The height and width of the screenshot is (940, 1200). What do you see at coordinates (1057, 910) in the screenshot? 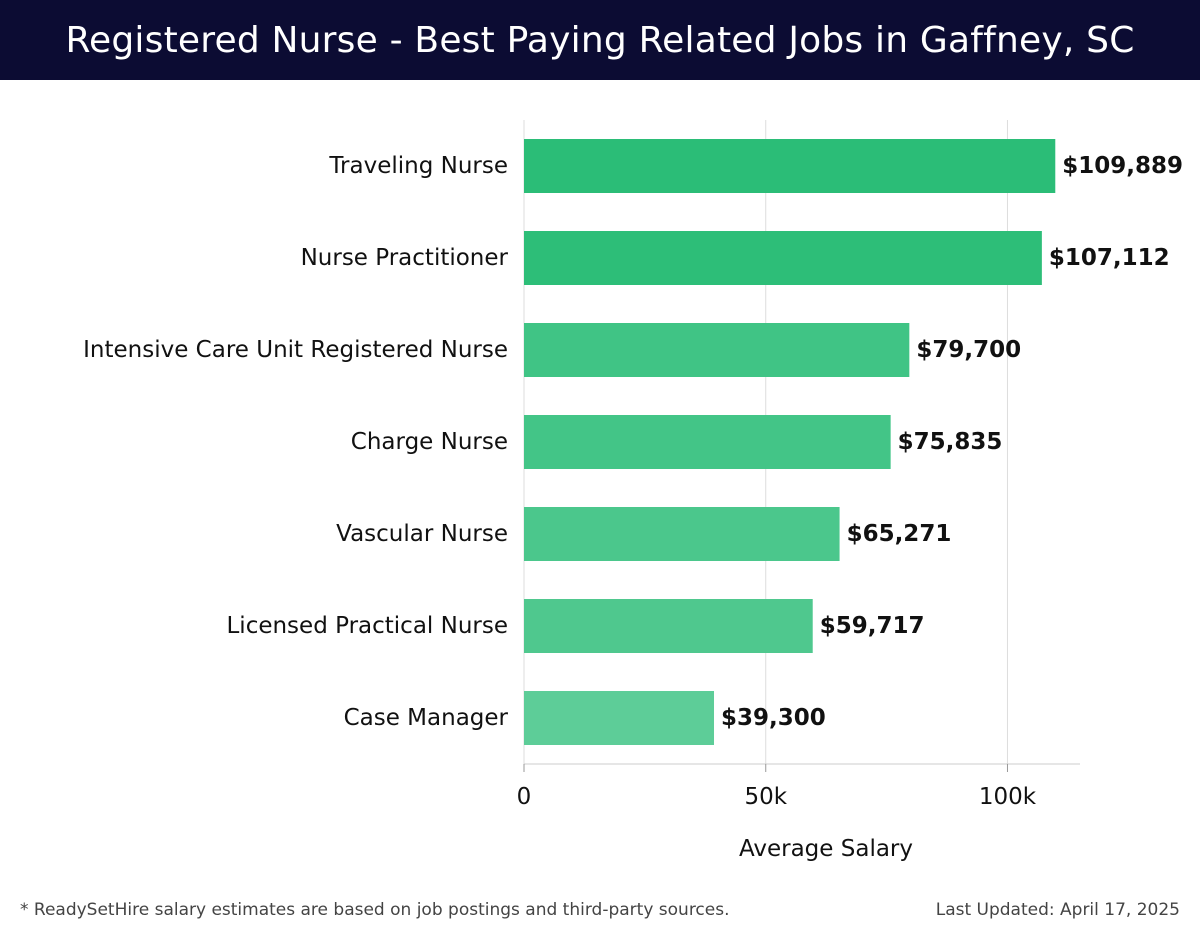
I see `last-updated: Last Updated: April 17, 2025` at bounding box center [1057, 910].